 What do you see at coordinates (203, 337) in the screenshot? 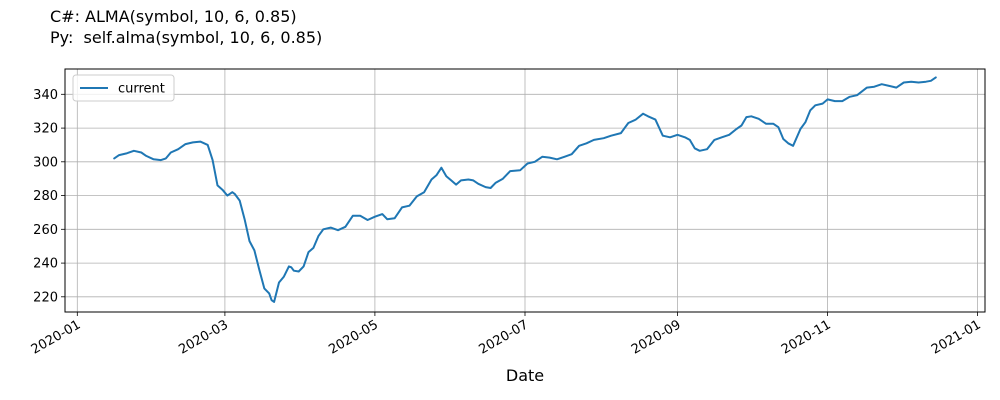
I see `x-tick-label: 2020-03` at bounding box center [203, 337].